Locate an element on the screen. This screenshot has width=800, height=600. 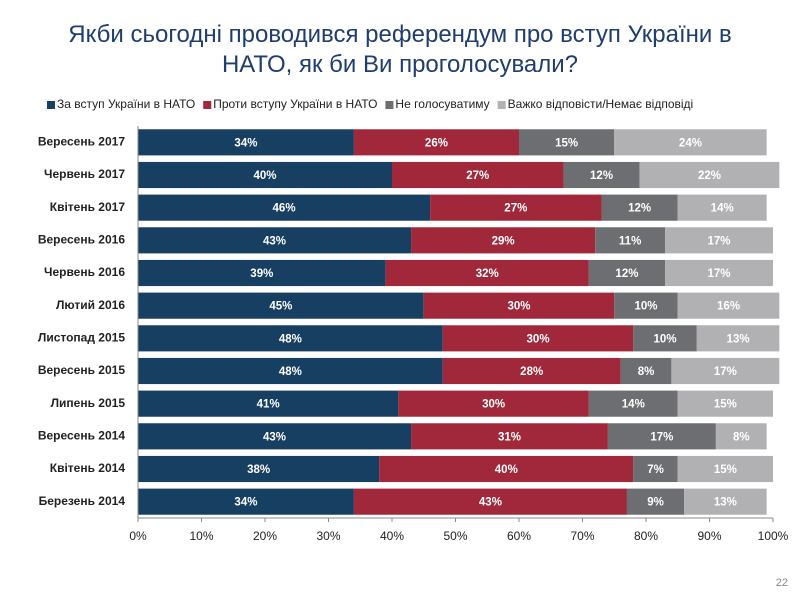
value-label: 24% is located at coordinates (690, 143).